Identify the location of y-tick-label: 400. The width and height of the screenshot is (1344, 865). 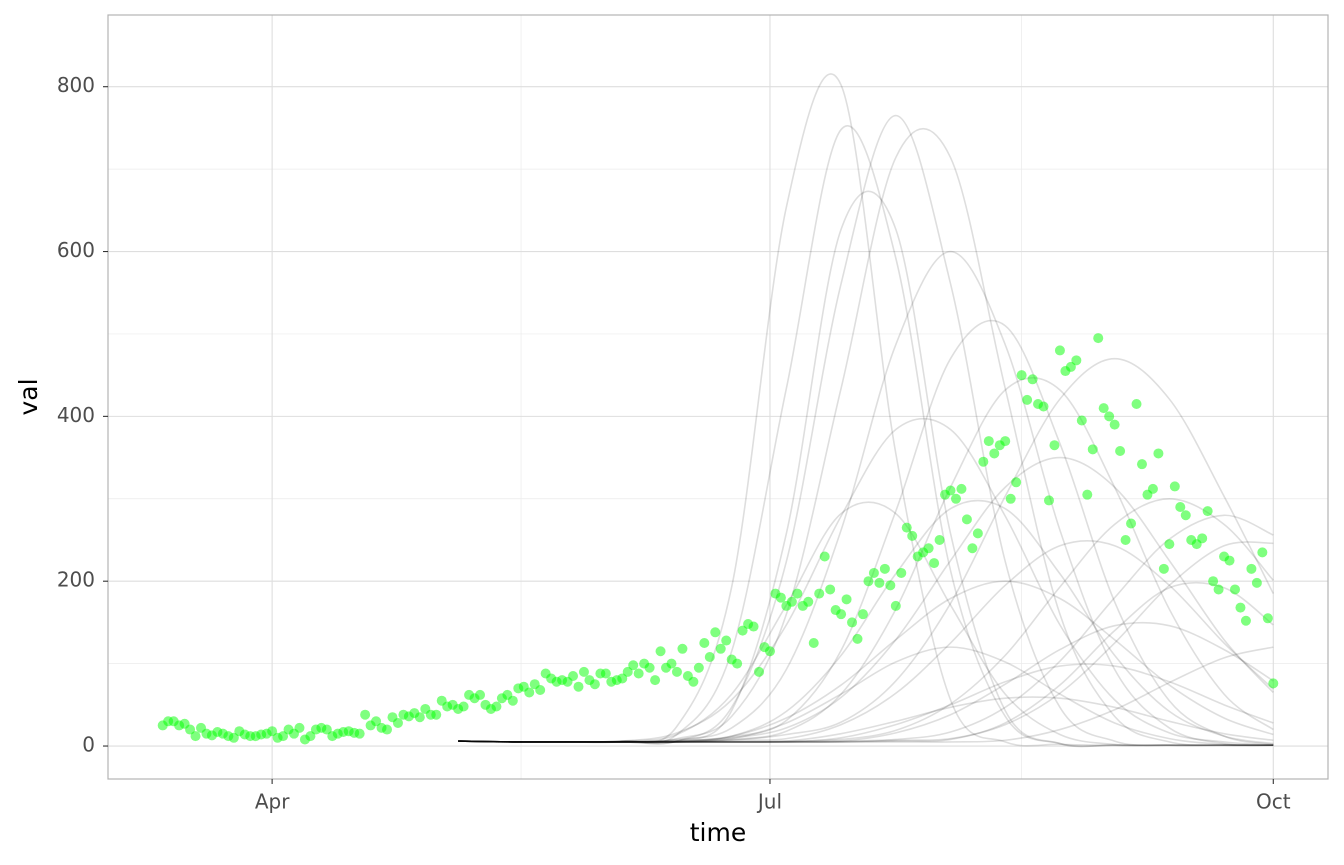
(76, 415).